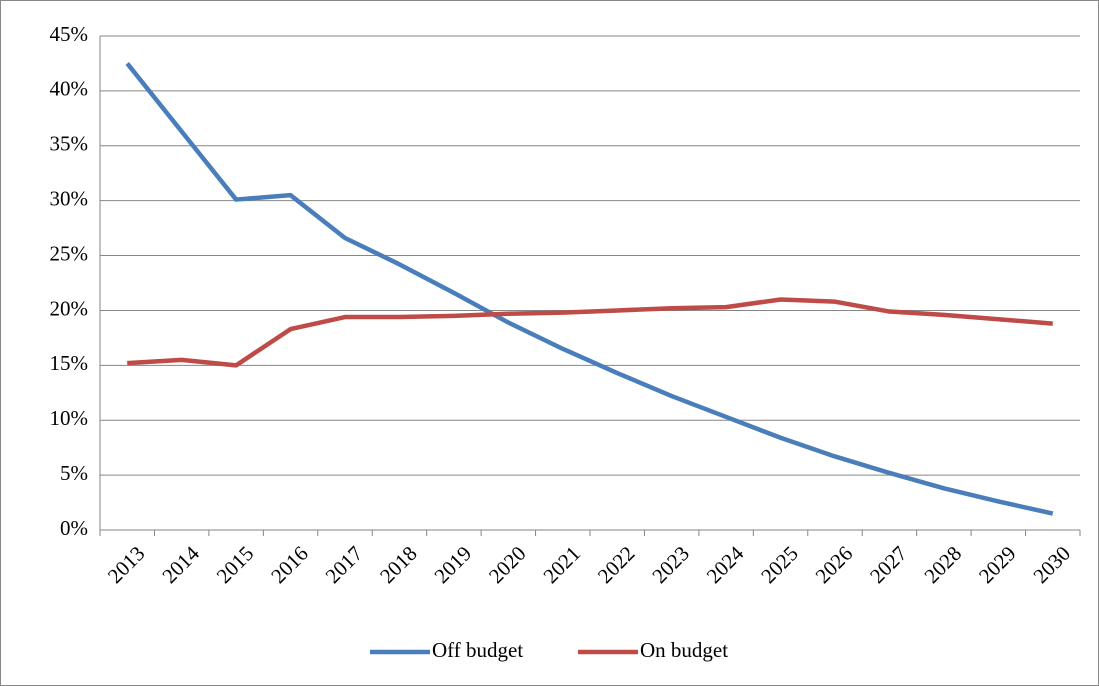 Image resolution: width=1099 pixels, height=686 pixels. Describe the element at coordinates (477, 650) in the screenshot. I see `legend-label: Off budget` at that location.